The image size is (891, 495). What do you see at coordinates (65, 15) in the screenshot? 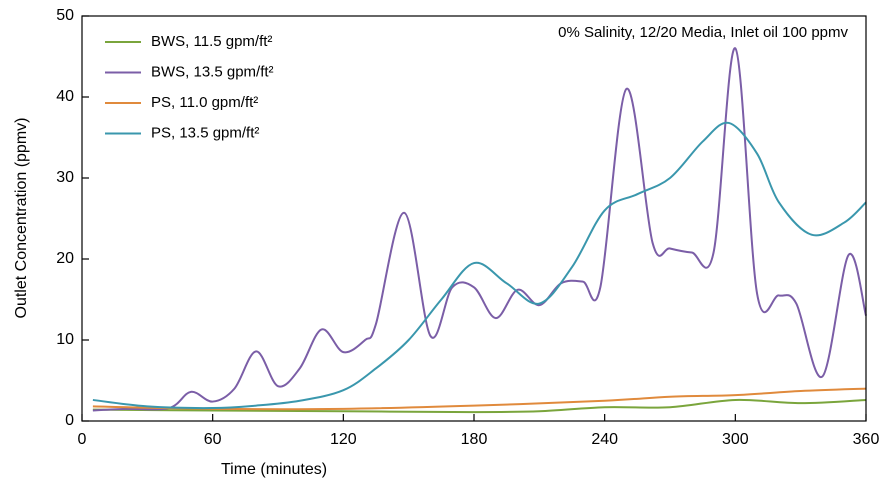
I see `y-tick-label: 50` at bounding box center [65, 15].